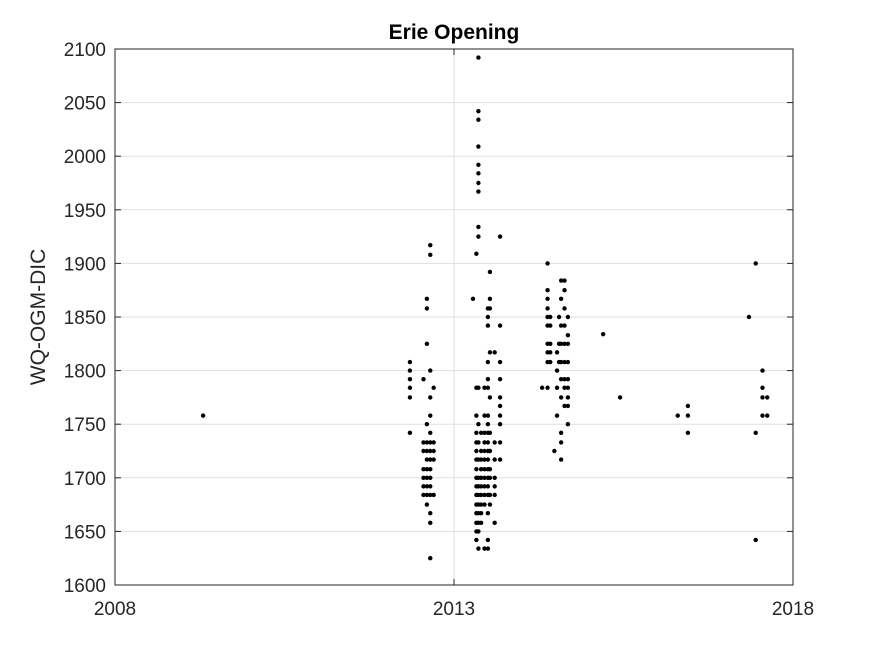 The height and width of the screenshot is (656, 875). I want to click on y-tick-label: 1800, so click(85, 372).